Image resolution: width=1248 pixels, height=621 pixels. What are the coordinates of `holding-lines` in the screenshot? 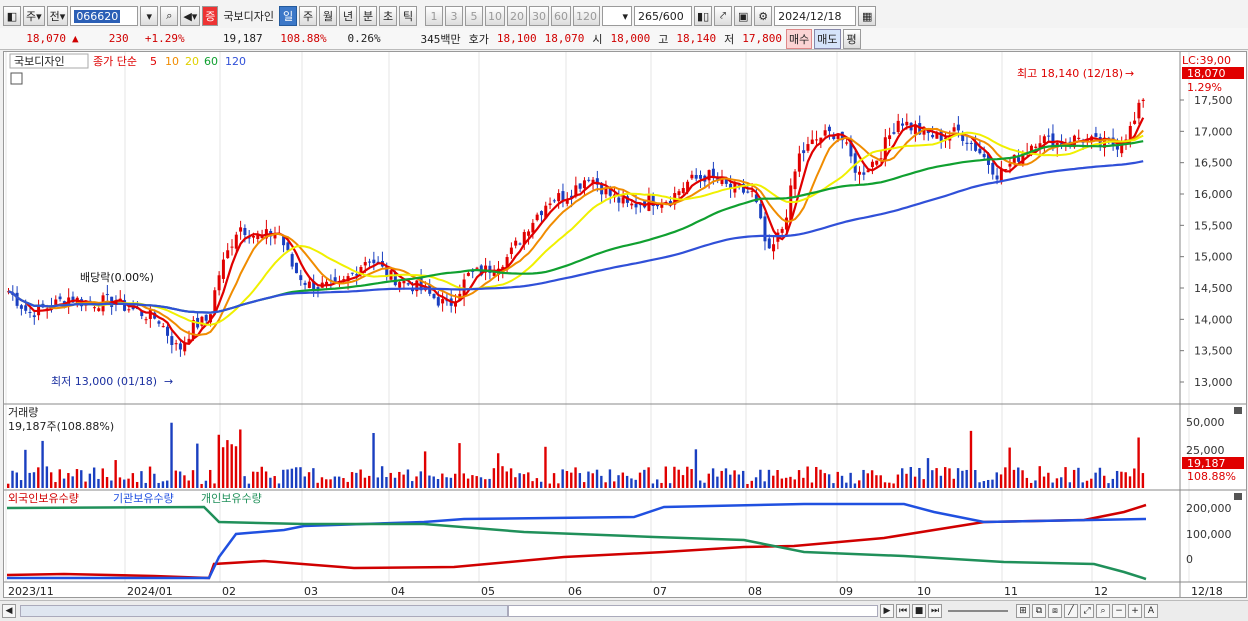 It's located at (576, 541).